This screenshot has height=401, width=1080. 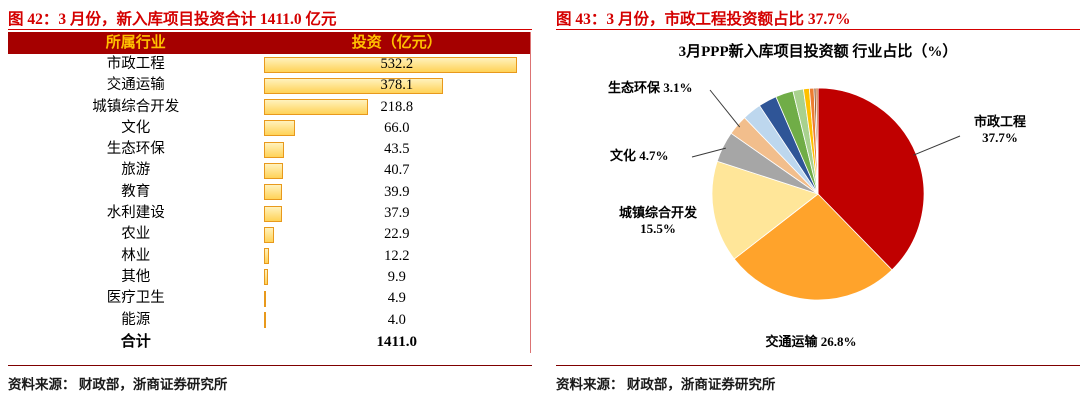 I want to click on total-label: 合计, so click(x=135, y=341).